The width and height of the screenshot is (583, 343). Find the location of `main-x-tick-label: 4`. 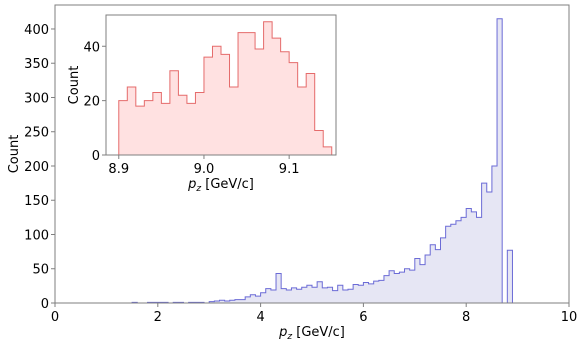

main-x-tick-label: 4 is located at coordinates (260, 317).